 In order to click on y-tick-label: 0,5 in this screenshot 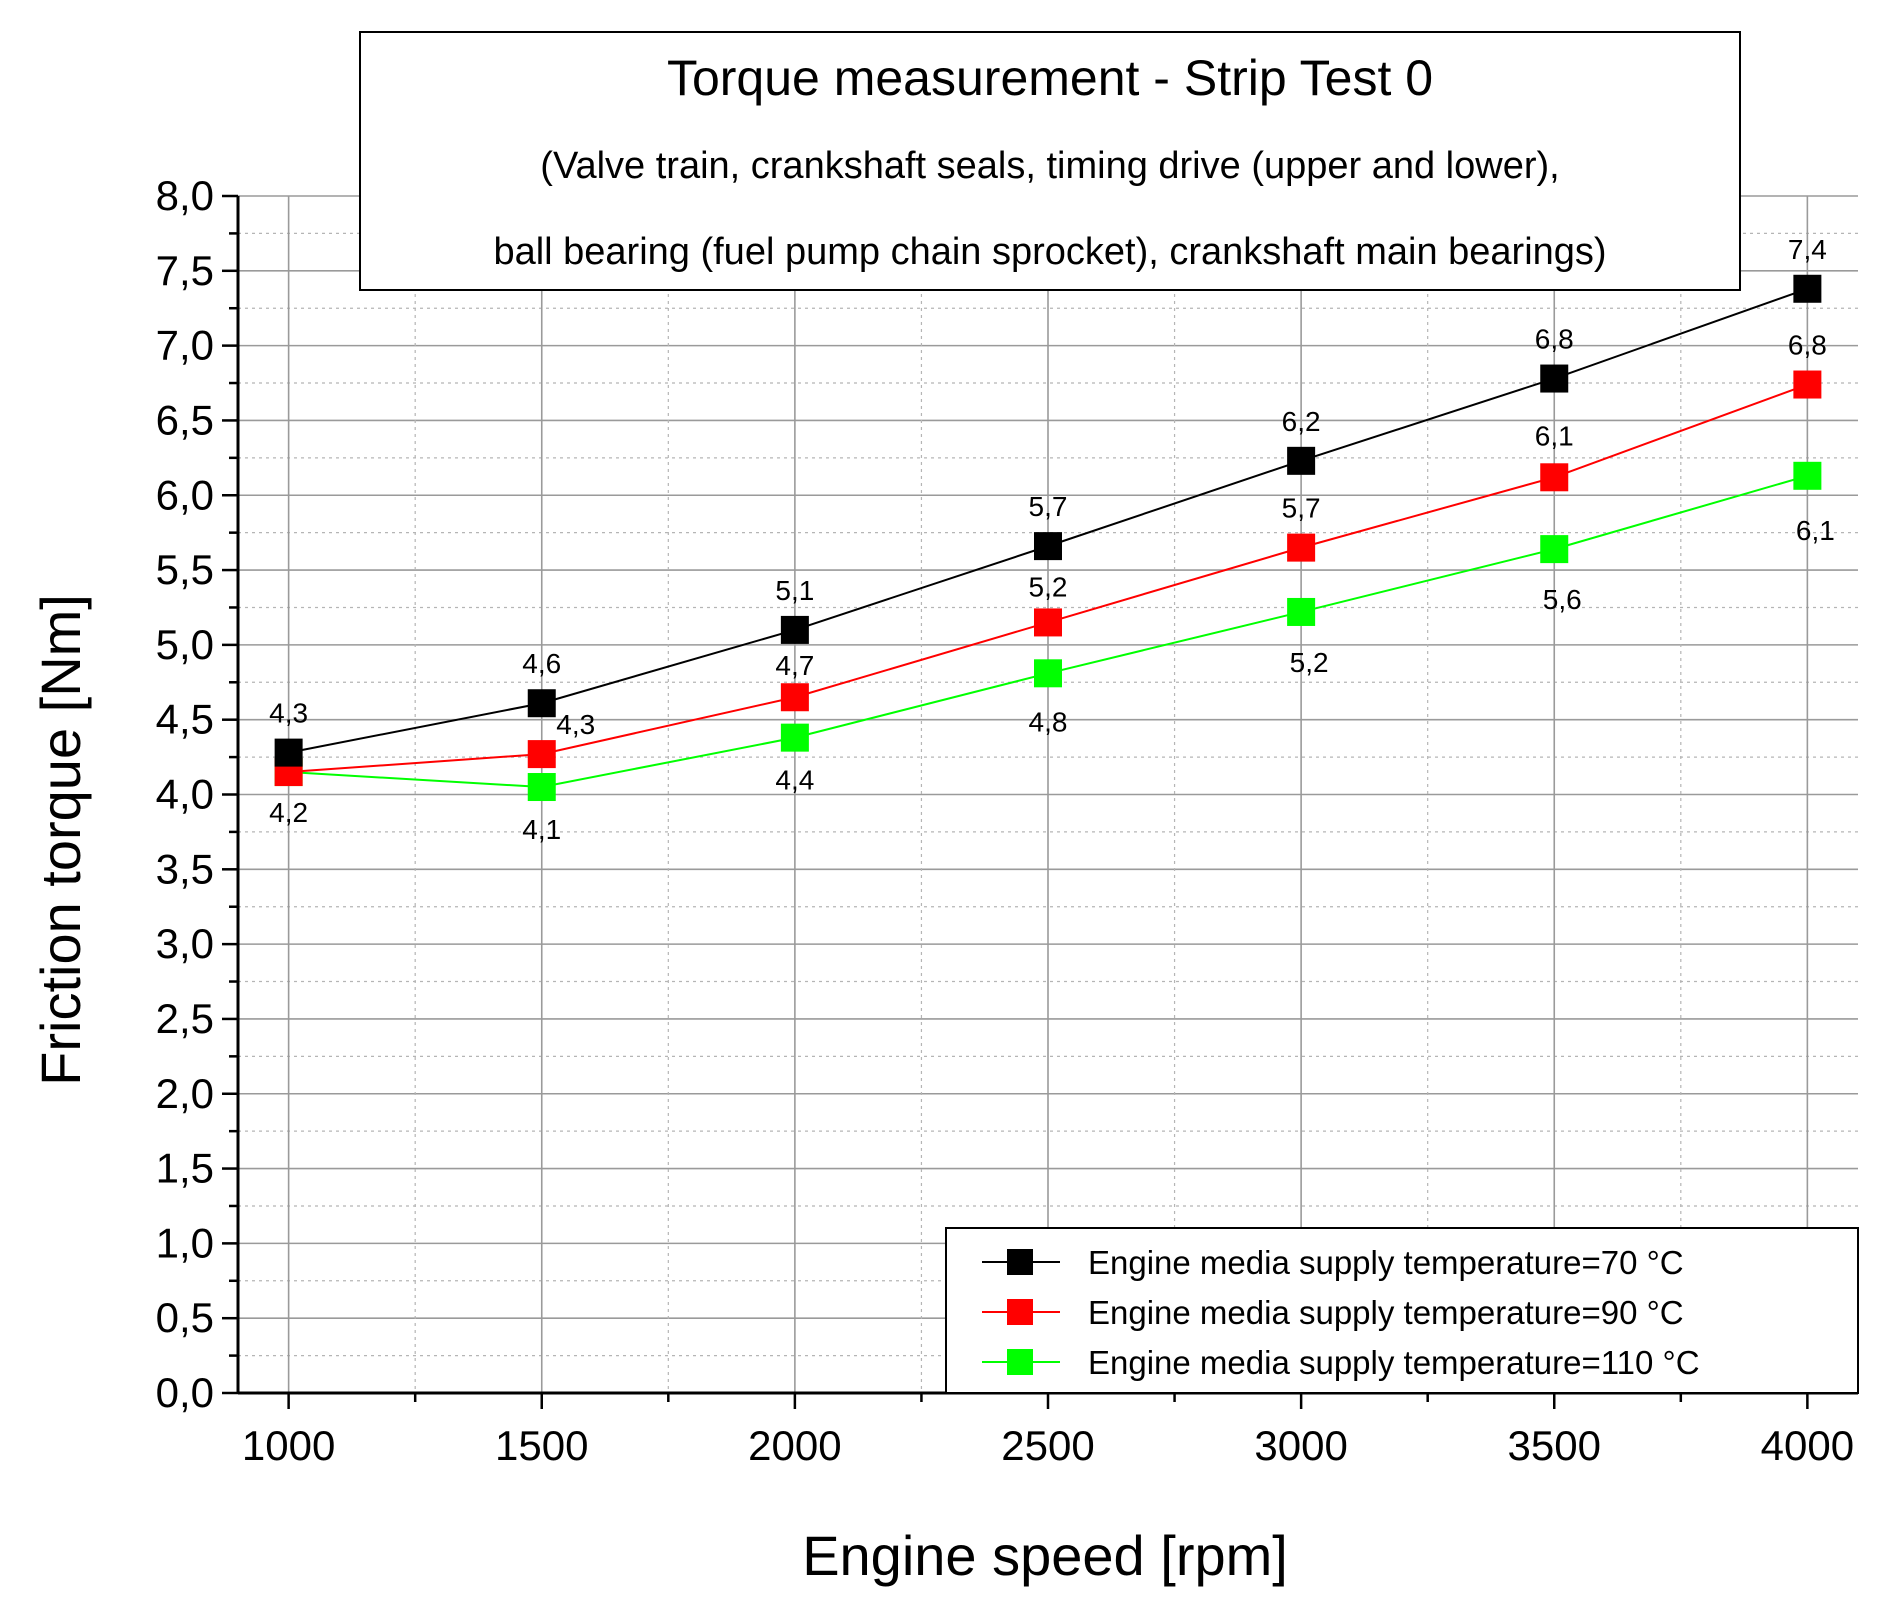, I will do `click(185, 1317)`.